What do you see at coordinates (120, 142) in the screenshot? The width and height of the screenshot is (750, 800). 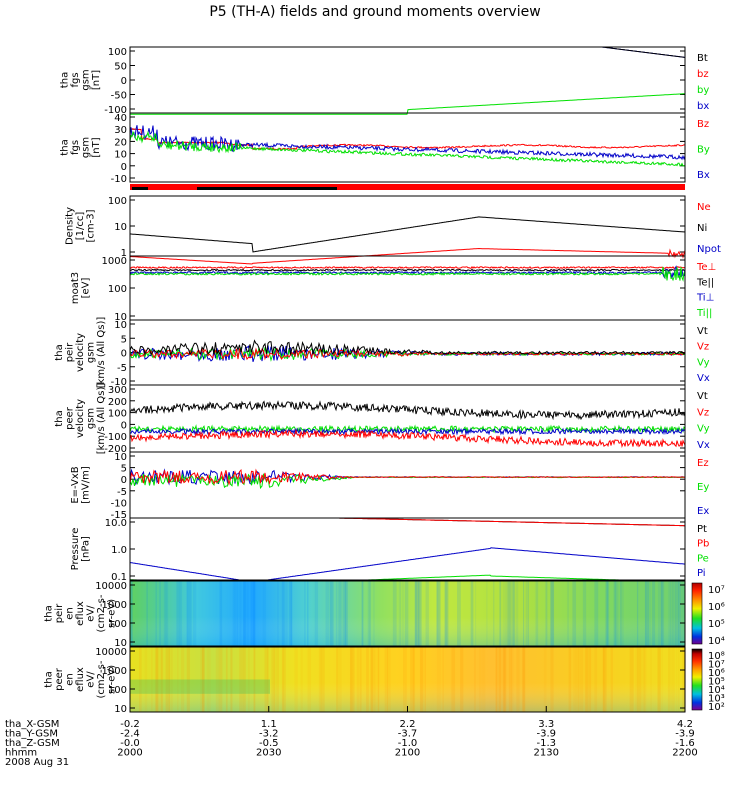 I see `y-tick-label: 20` at bounding box center [120, 142].